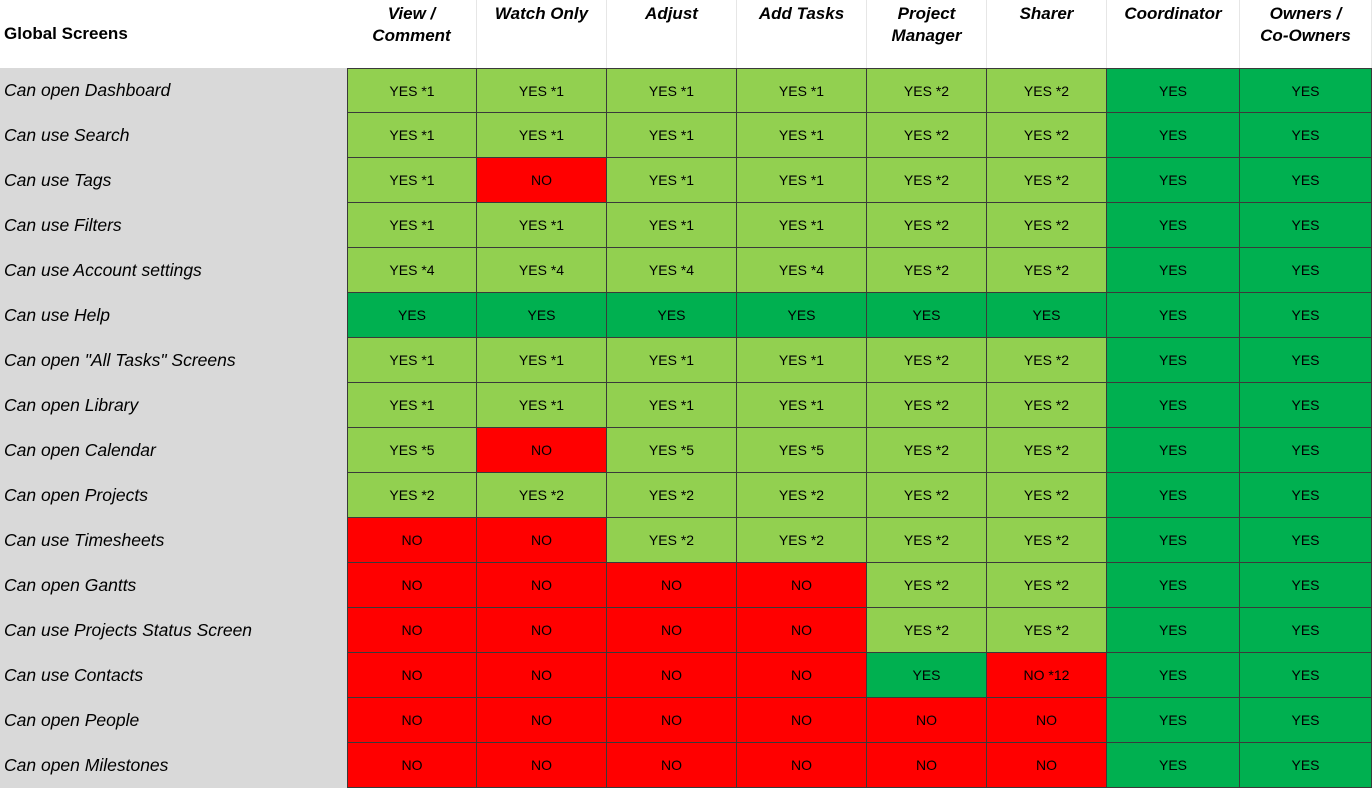  I want to click on row-label-can-open-all-tasks-screens: Can open "All Tasks" Screens, so click(173, 360).